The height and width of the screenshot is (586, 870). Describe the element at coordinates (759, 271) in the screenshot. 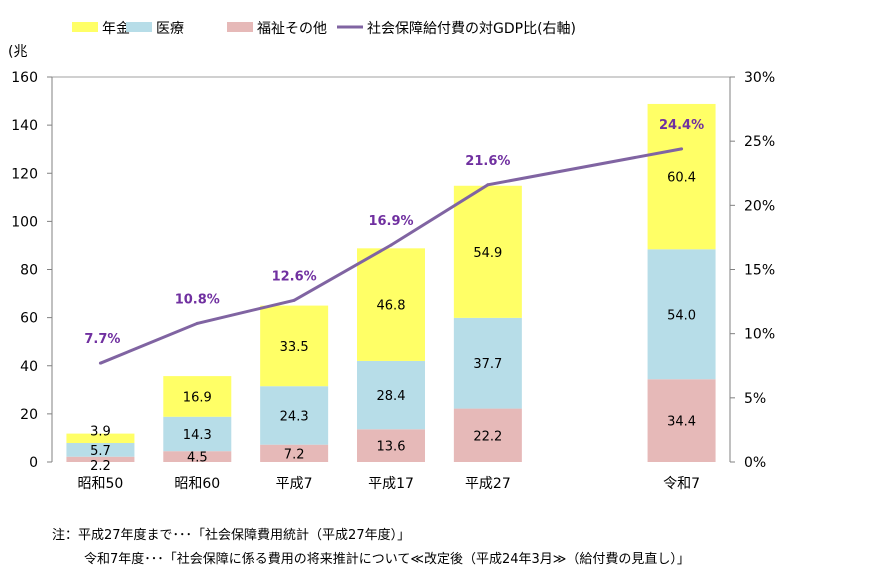

I see `y2-tick-label: 15%` at that location.